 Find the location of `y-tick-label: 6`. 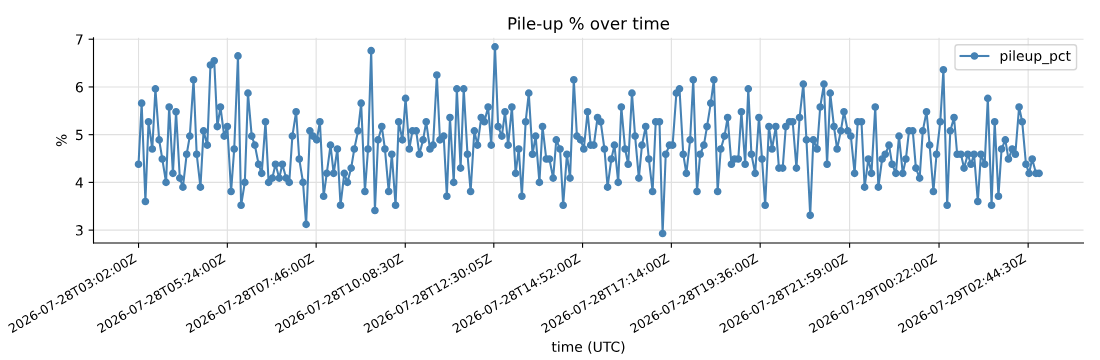

y-tick-label: 6 is located at coordinates (79, 87).